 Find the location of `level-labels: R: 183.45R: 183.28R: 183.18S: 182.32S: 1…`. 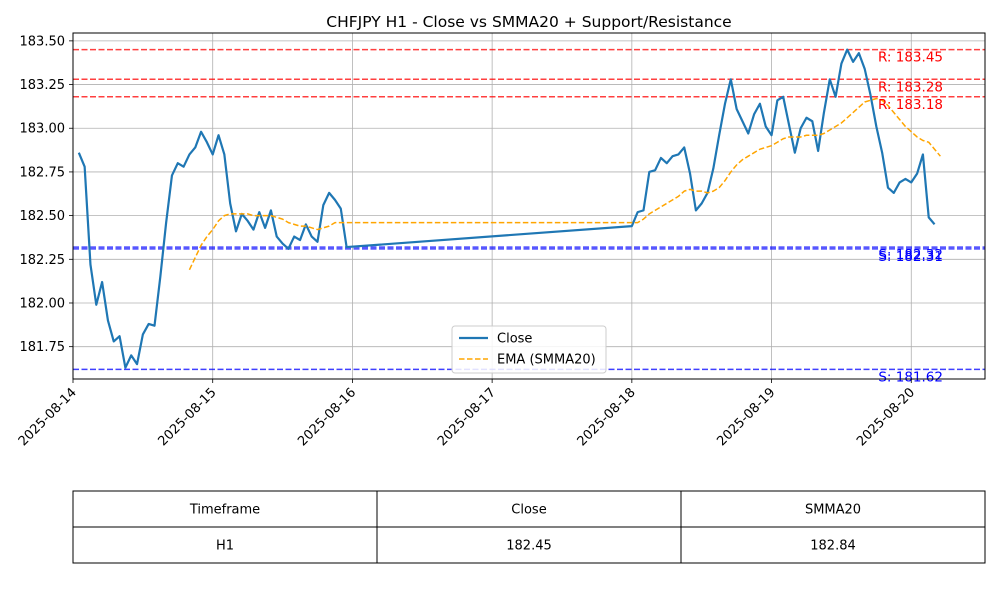

level-labels: R: 183.45R: 183.28R: 183.18S: 182.32S: 1… is located at coordinates (910, 218).